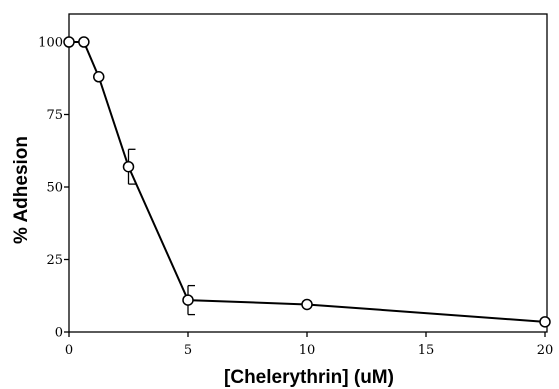 The image size is (559, 389). What do you see at coordinates (307, 350) in the screenshot?
I see `x-tick-label: 10` at bounding box center [307, 350].